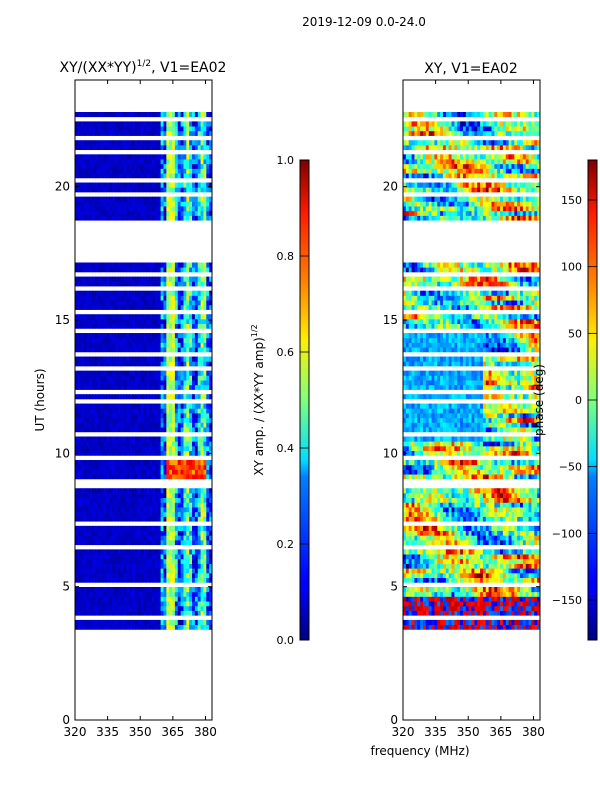  Describe the element at coordinates (62, 187) in the screenshot. I see `y-tick-label: 20` at that location.